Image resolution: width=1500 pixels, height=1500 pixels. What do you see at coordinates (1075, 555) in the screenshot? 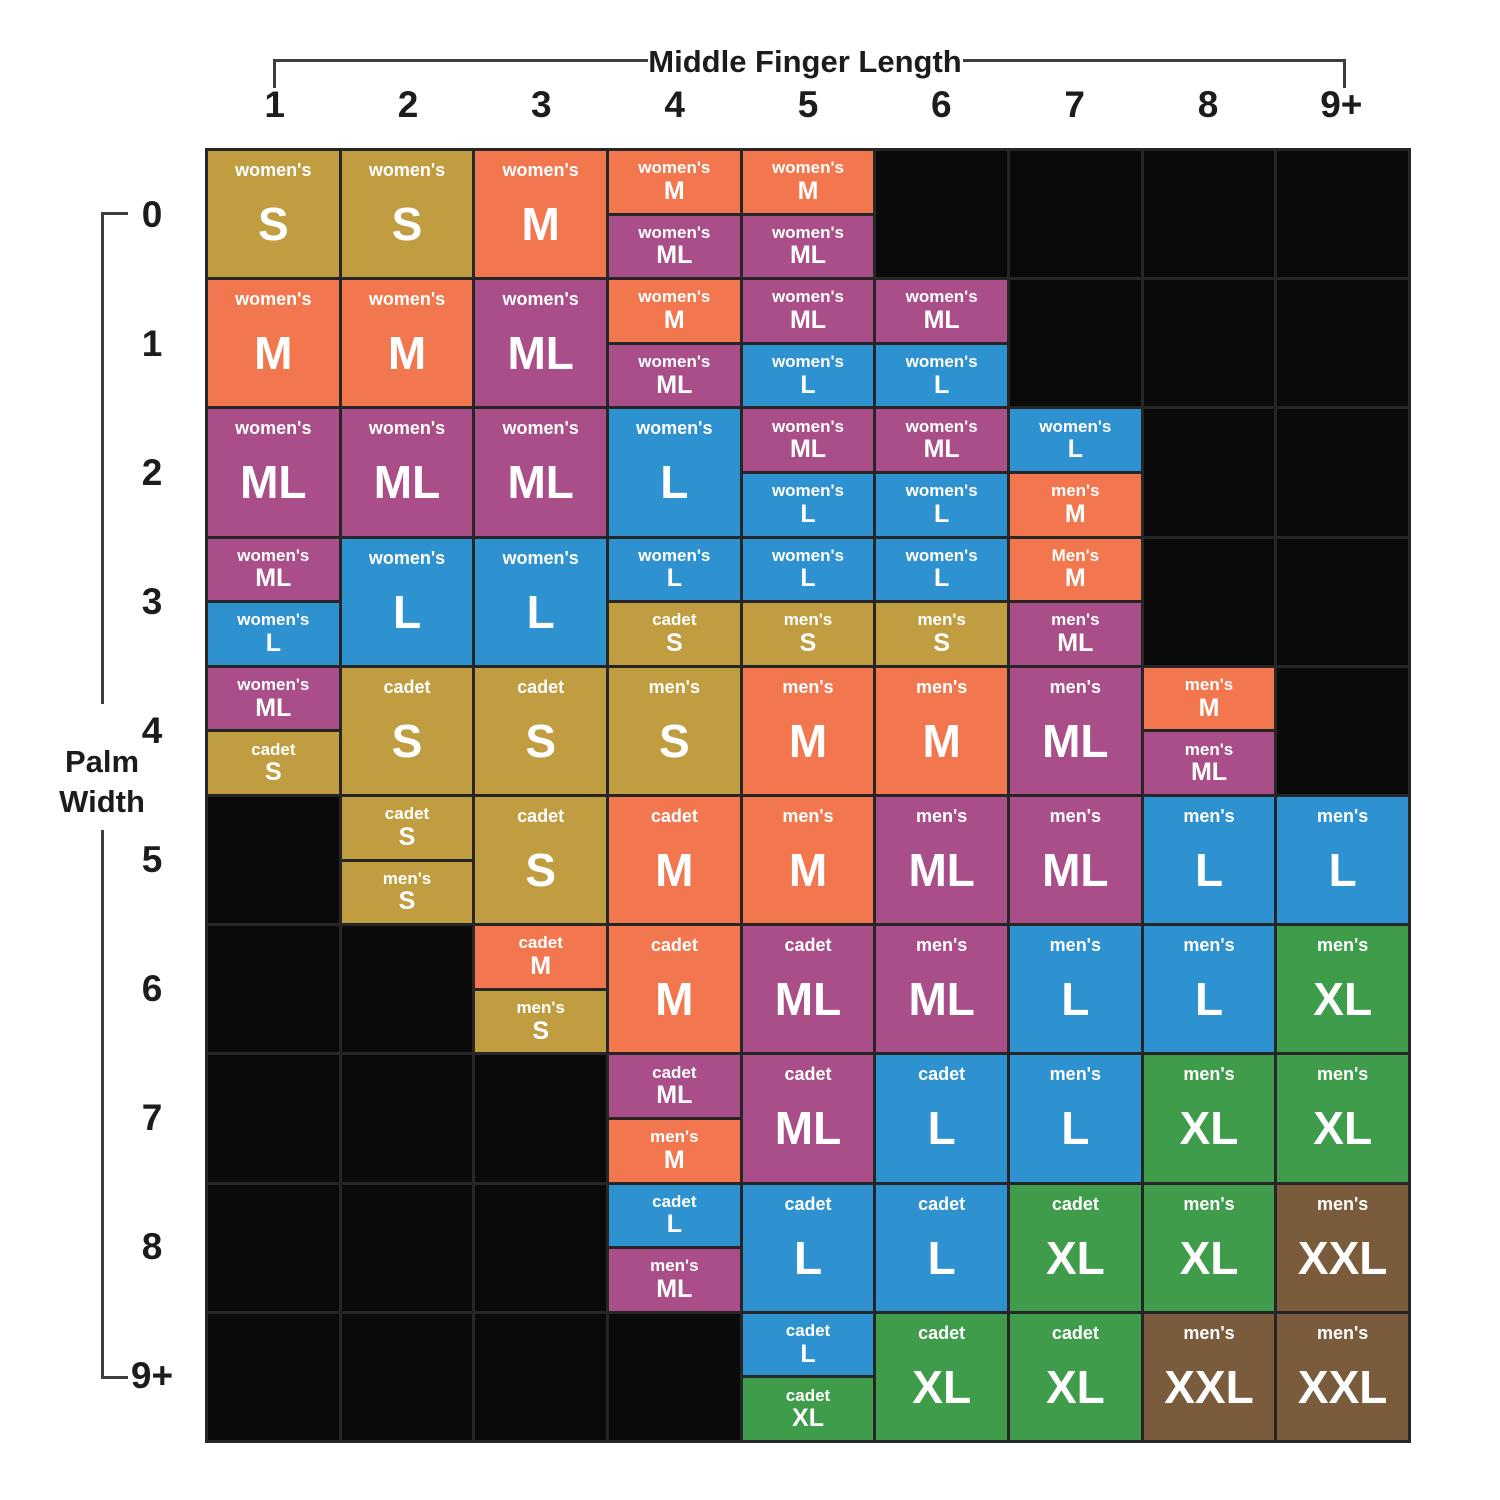
I see `brand-label: Men's` at bounding box center [1075, 555].